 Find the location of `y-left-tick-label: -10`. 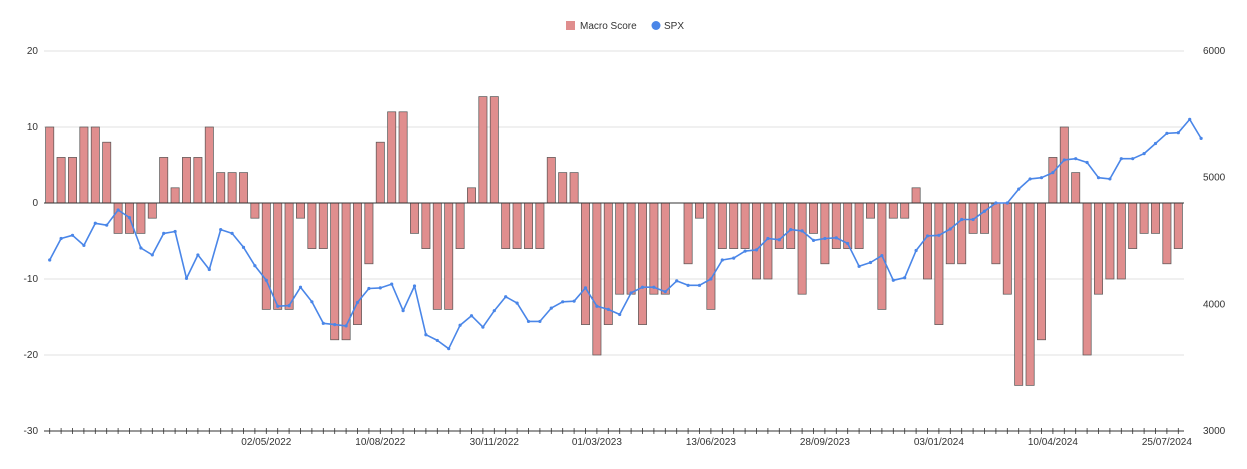

y-left-tick-label: -10 is located at coordinates (31, 279).